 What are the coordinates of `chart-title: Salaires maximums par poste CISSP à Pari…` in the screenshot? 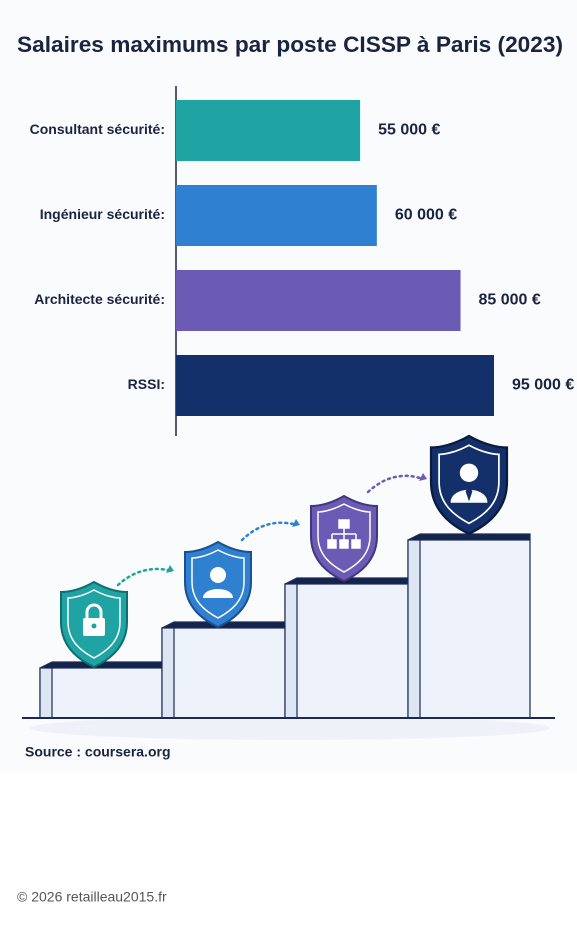 It's located at (290, 44).